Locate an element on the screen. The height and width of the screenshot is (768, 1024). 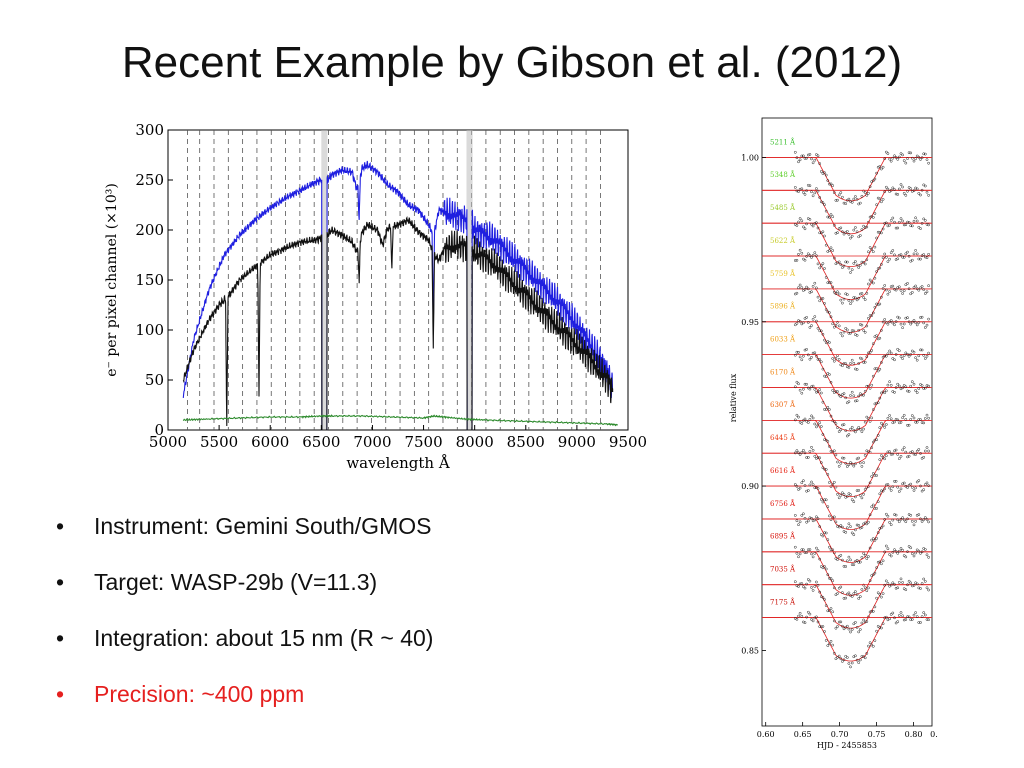
x-tick-label: 9500 is located at coordinates (628, 442).